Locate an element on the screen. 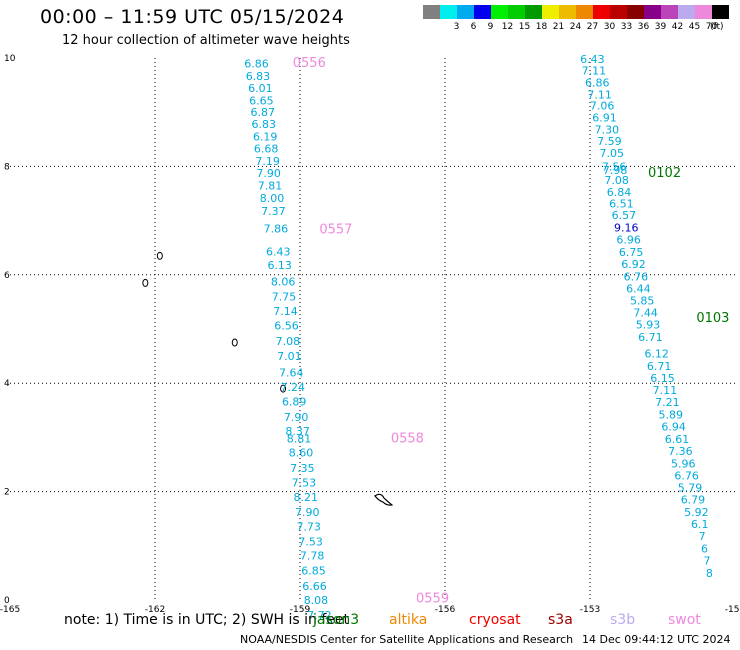  swh-value-0556: 7.81 is located at coordinates (270, 185).